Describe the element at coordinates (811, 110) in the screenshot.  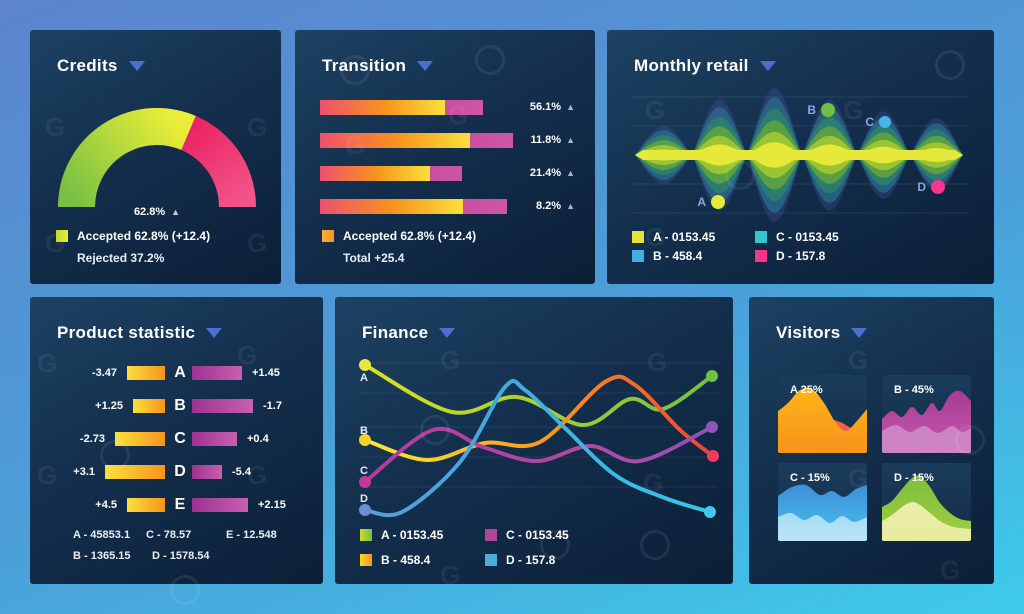
I see `marker-label-B: B` at that location.